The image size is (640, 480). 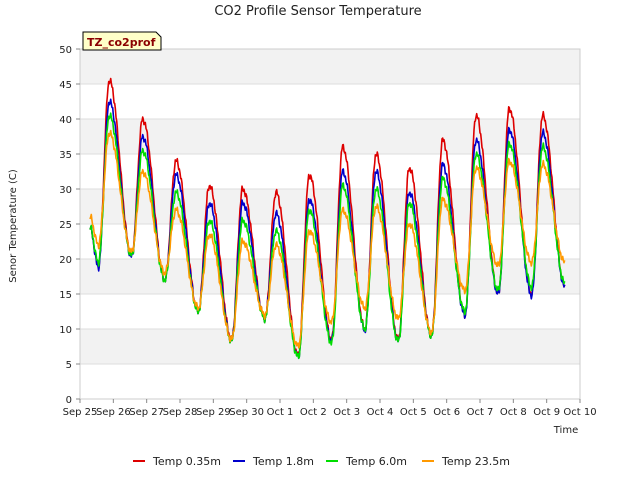 I want to click on y-tick-label: 50, so click(x=65, y=50).